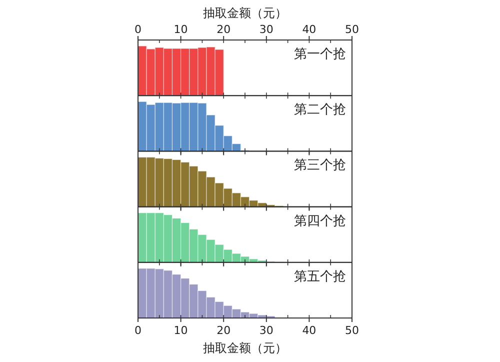 This screenshot has height=362, width=500. Describe the element at coordinates (352, 330) in the screenshot. I see `x-tick-label: 50` at that location.